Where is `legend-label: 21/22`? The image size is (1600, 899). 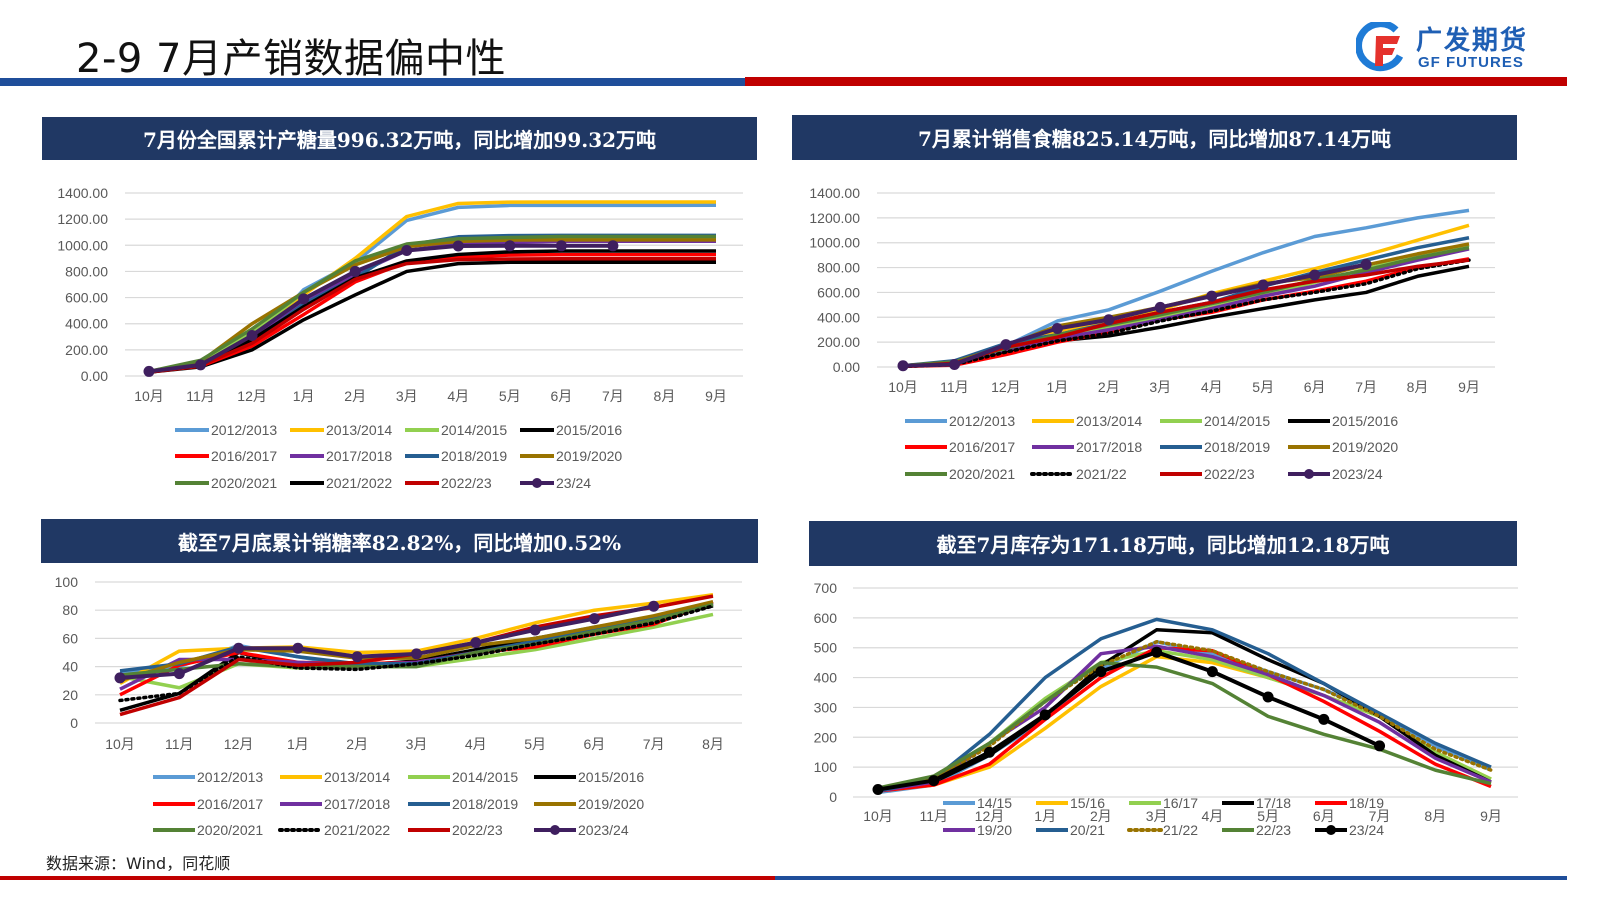
legend-label: 21/22 is located at coordinates (1180, 830).